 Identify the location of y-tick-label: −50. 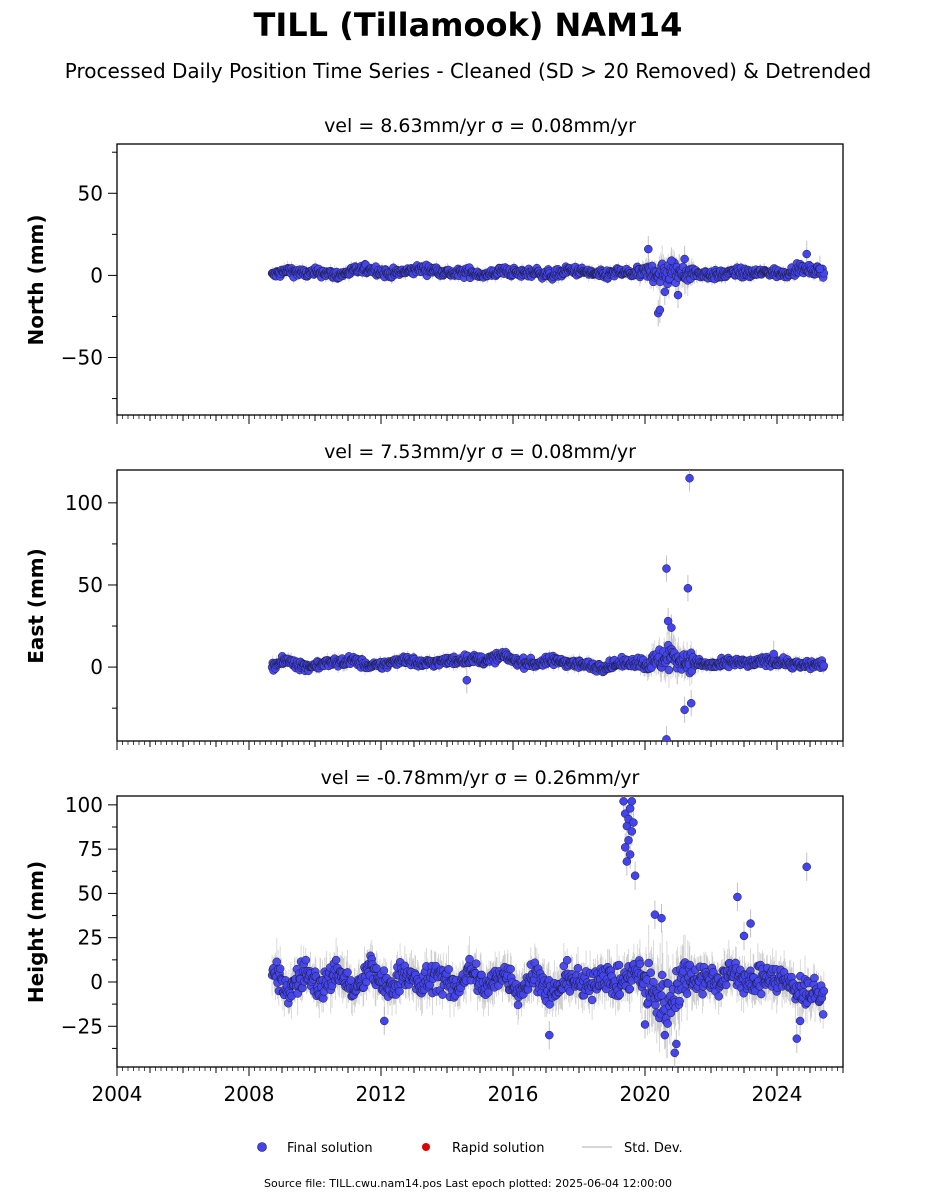
(82, 358).